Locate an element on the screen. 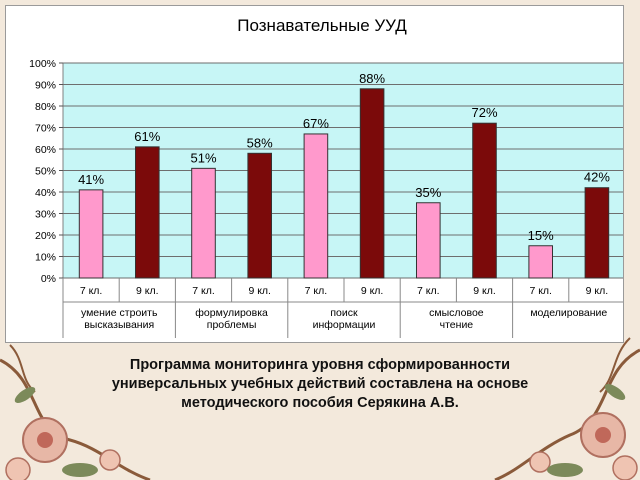 The height and width of the screenshot is (480, 640). y-tick-label: 100% is located at coordinates (42, 64).